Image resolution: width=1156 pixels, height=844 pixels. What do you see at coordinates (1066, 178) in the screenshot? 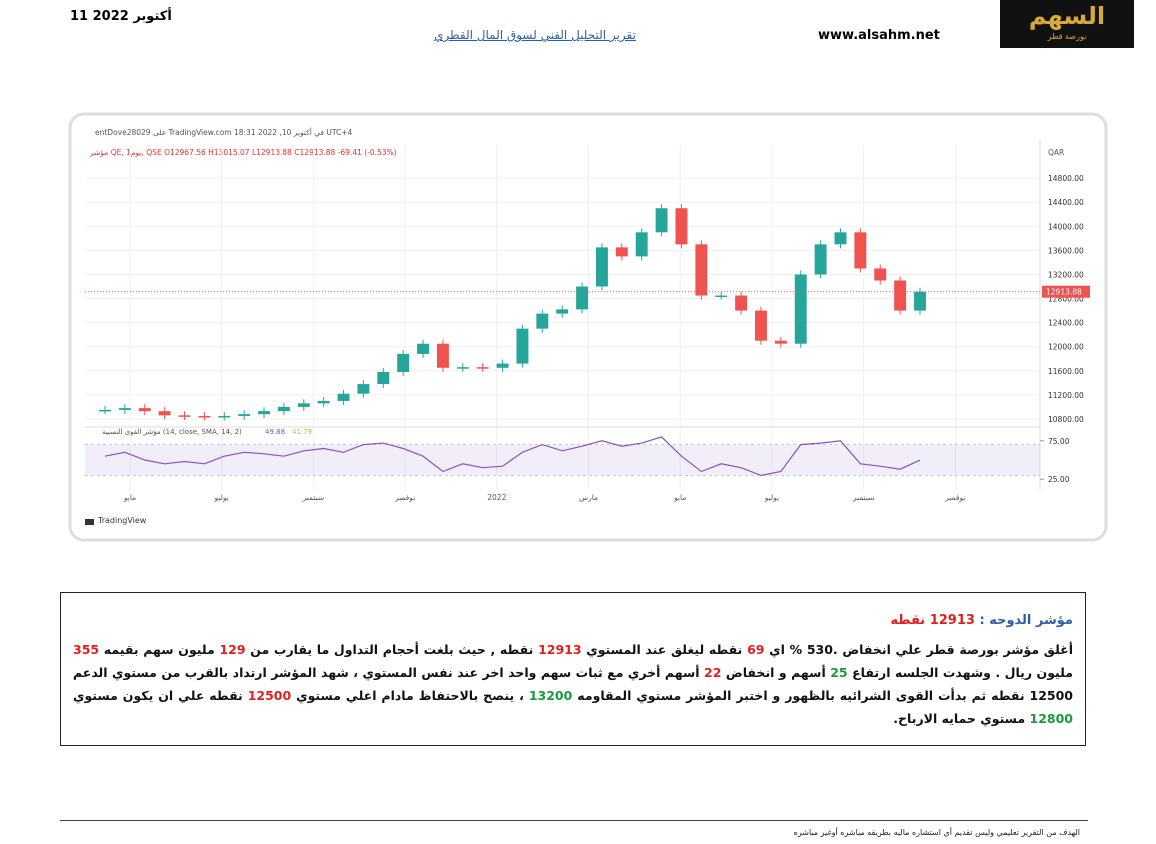
I see `y-tick-label: 14800.00` at bounding box center [1066, 178].